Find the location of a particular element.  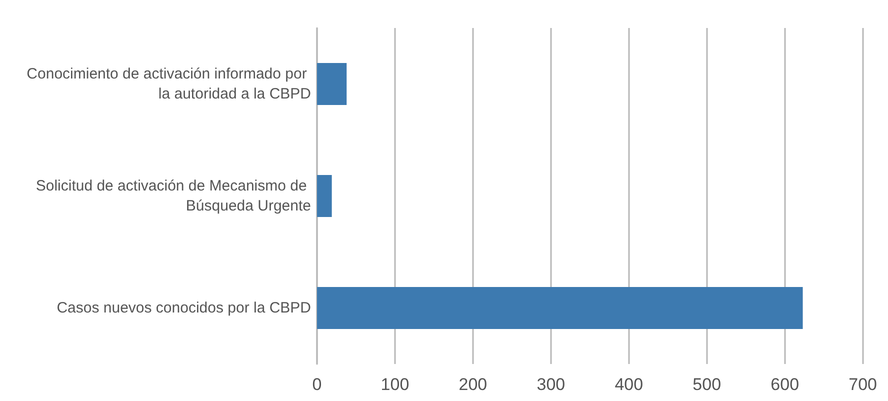

y-tick-label: Conocimiento de activación informado por la autoridad a la CBPD is located at coordinates (169, 84).